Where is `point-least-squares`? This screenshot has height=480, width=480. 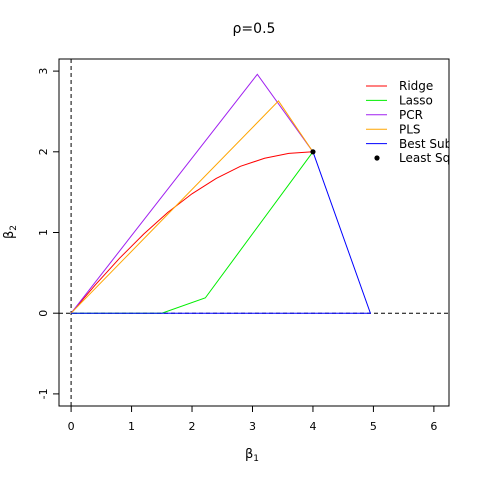 point-least-squares is located at coordinates (313, 152).